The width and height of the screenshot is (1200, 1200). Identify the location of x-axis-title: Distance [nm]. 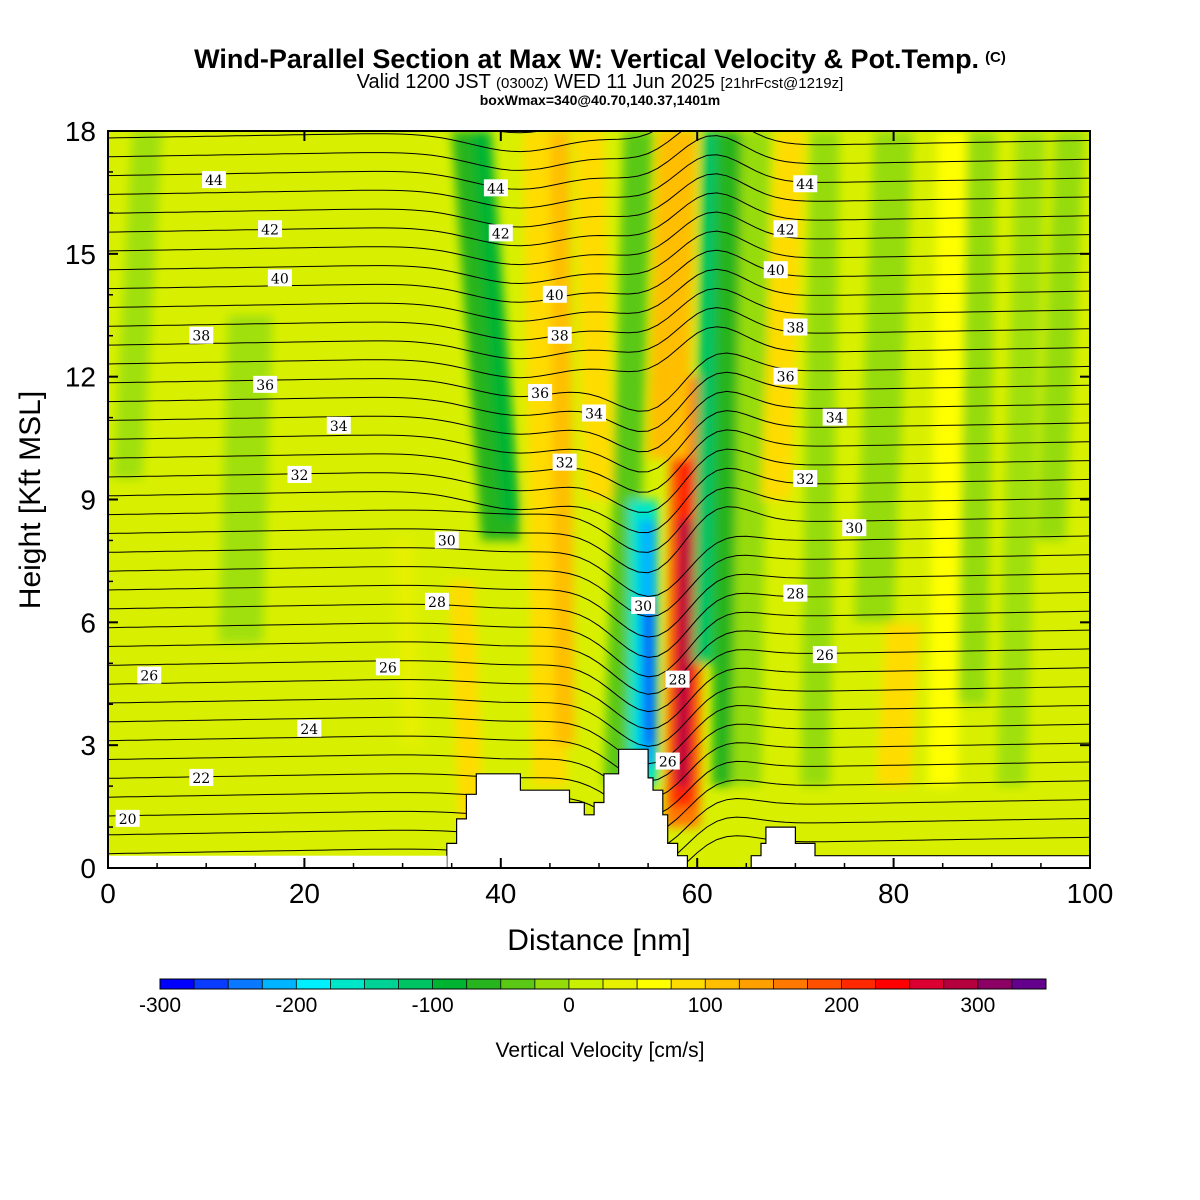
(598, 940).